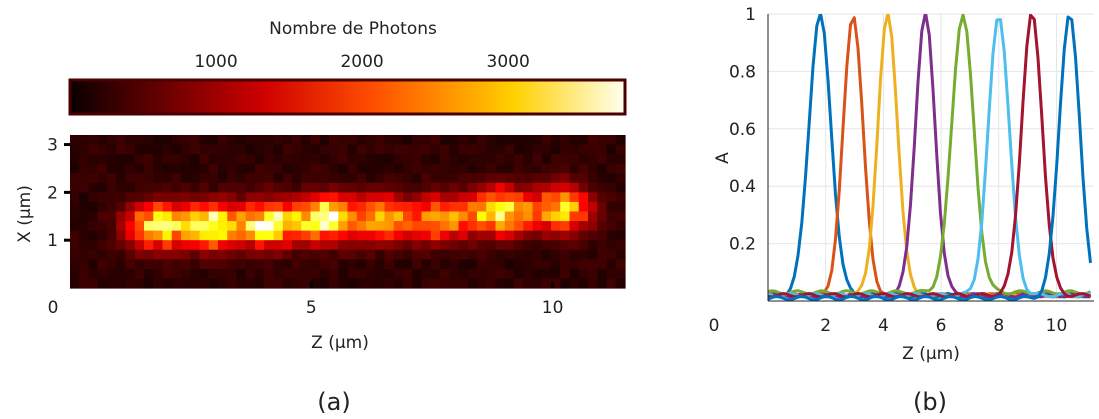 This screenshot has width=1099, height=419. I want to click on panel-a-label: (a), so click(333, 402).